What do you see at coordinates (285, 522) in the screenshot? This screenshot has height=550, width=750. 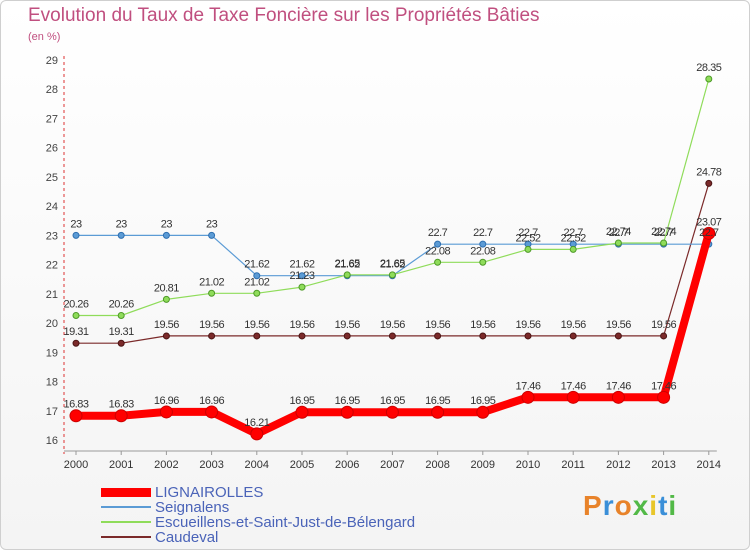 I see `legend-label: Escueillens-et-Saint-Just-de-Bélengard` at bounding box center [285, 522].